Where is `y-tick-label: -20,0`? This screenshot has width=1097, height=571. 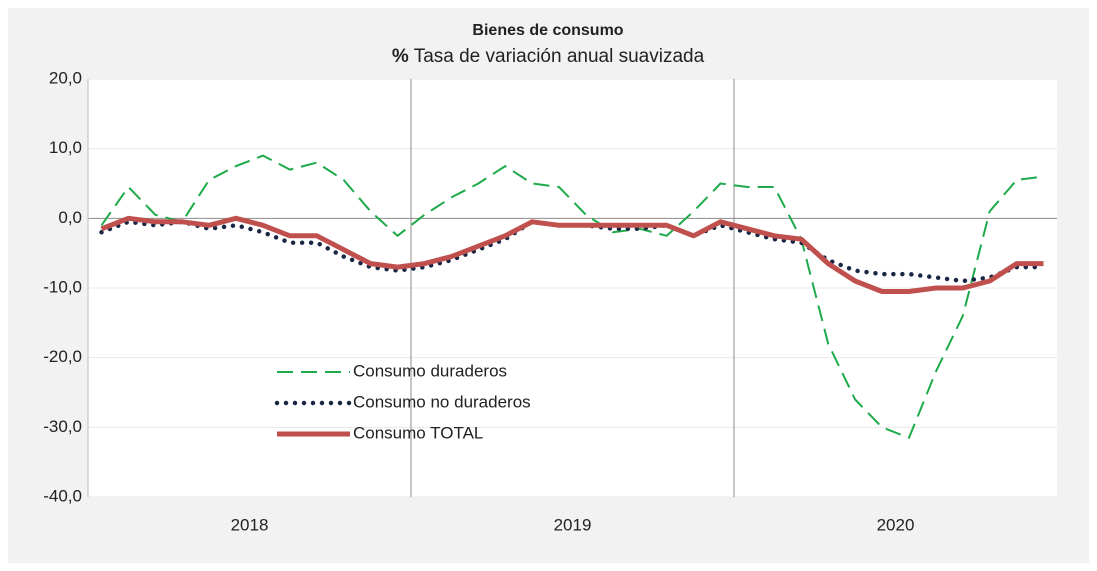 y-tick-label: -20,0 is located at coordinates (62, 356).